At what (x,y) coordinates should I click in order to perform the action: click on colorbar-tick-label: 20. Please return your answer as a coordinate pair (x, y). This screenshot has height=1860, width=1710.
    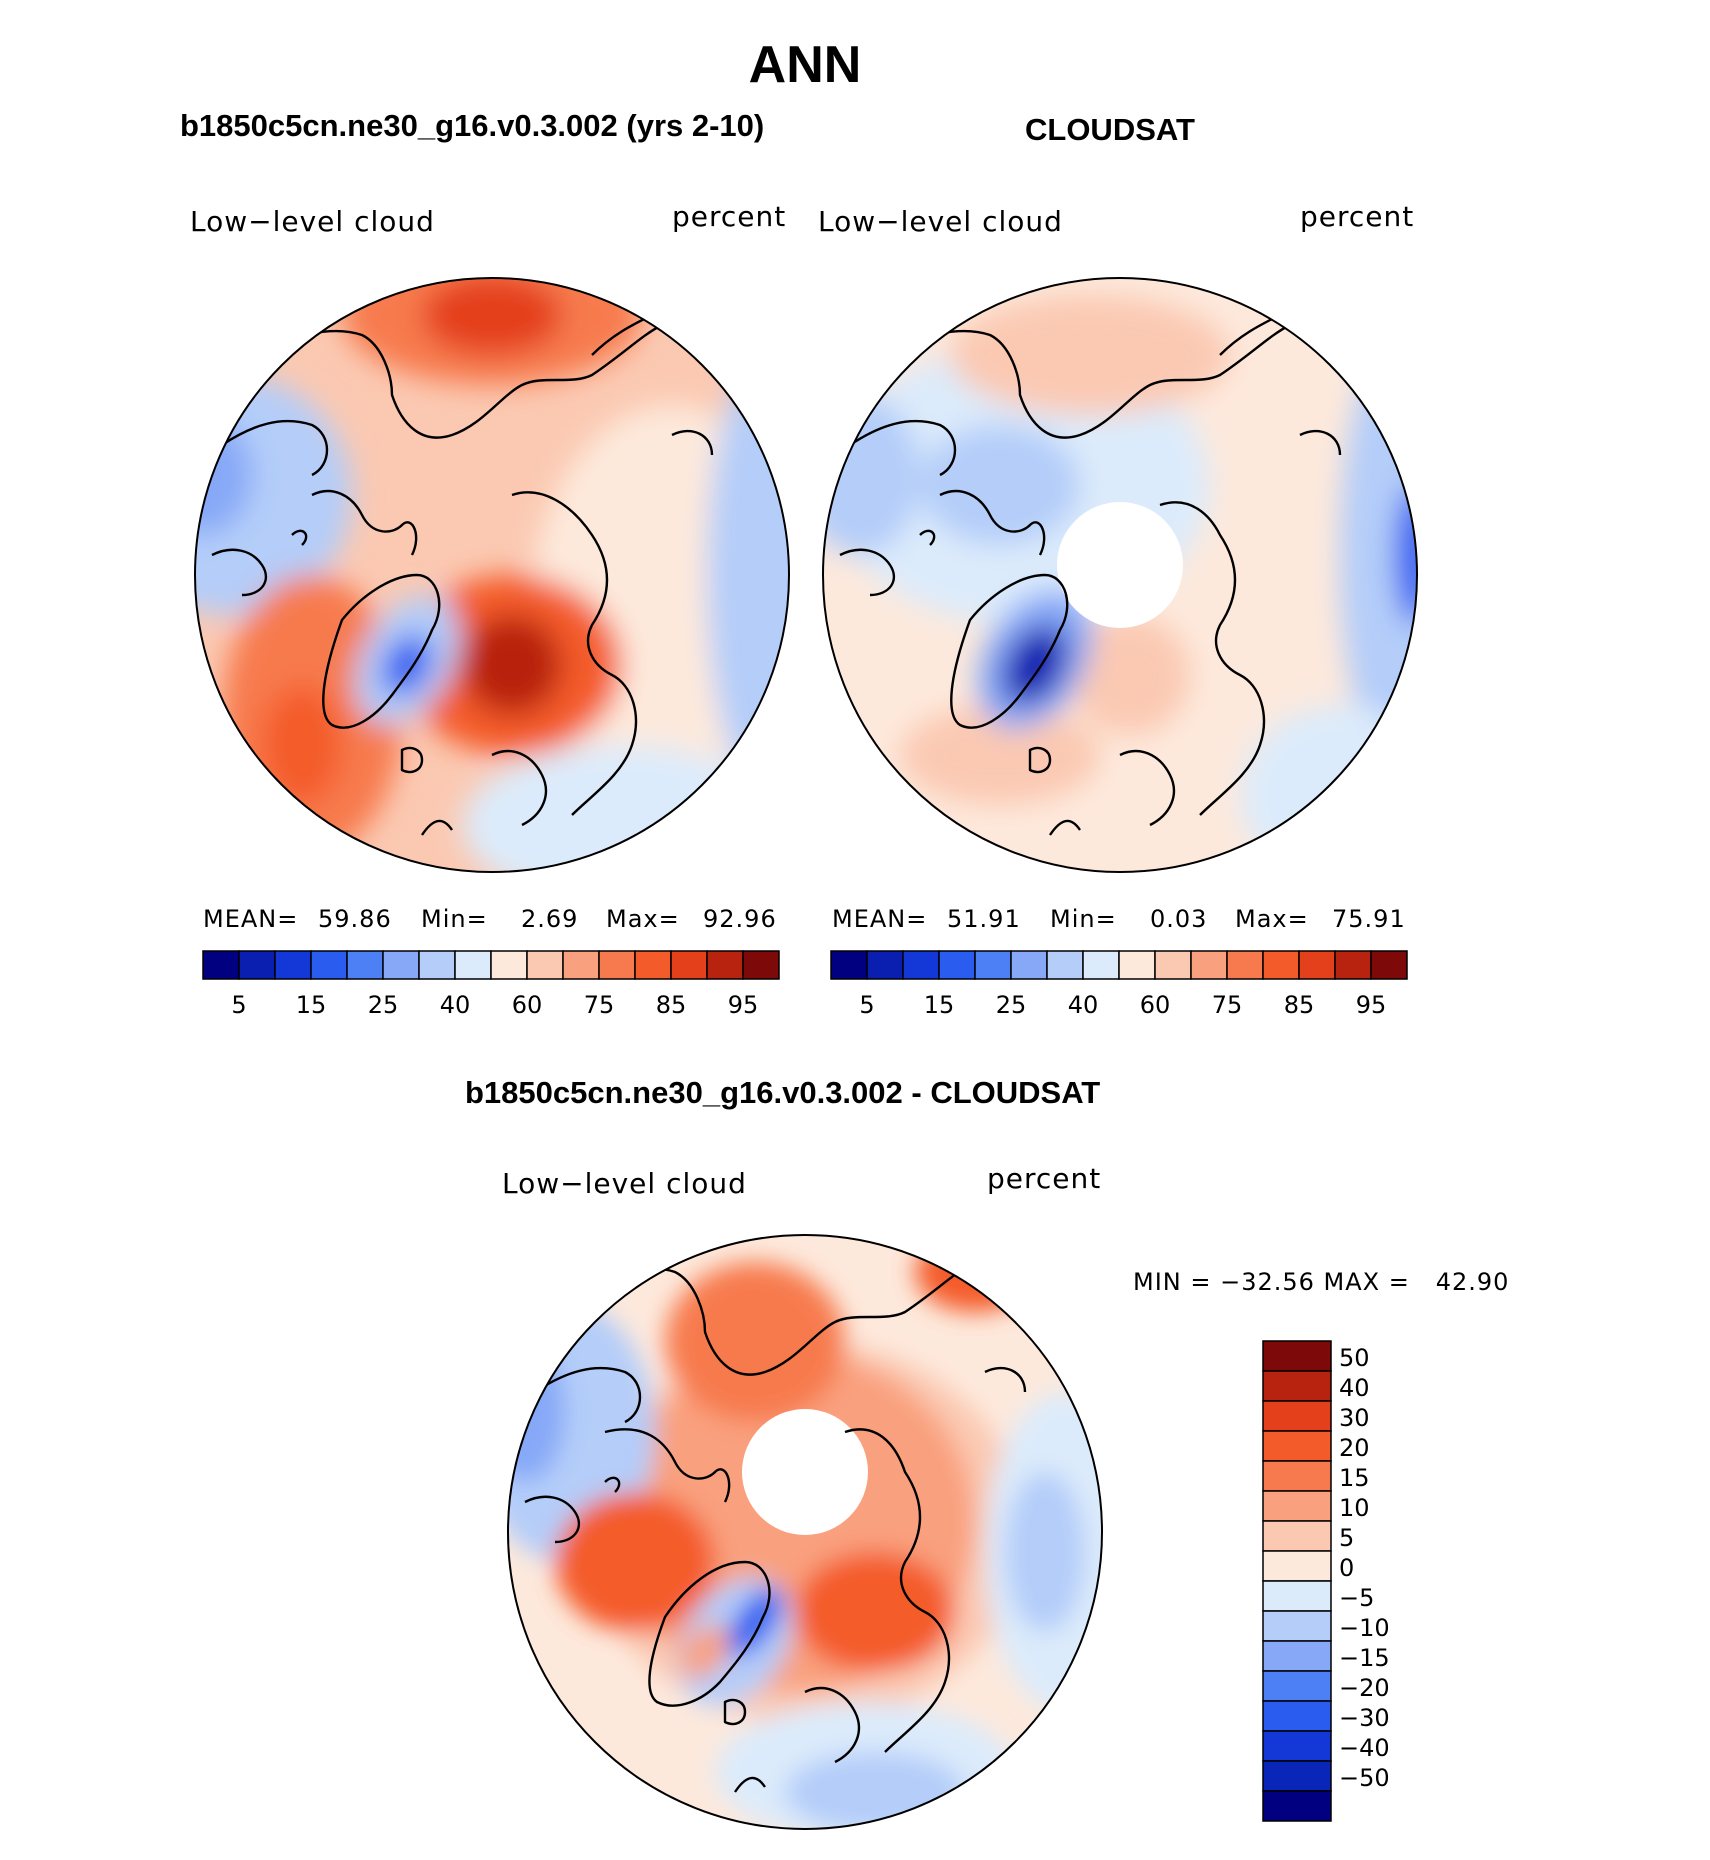
    Looking at the image, I should click on (1354, 1448).